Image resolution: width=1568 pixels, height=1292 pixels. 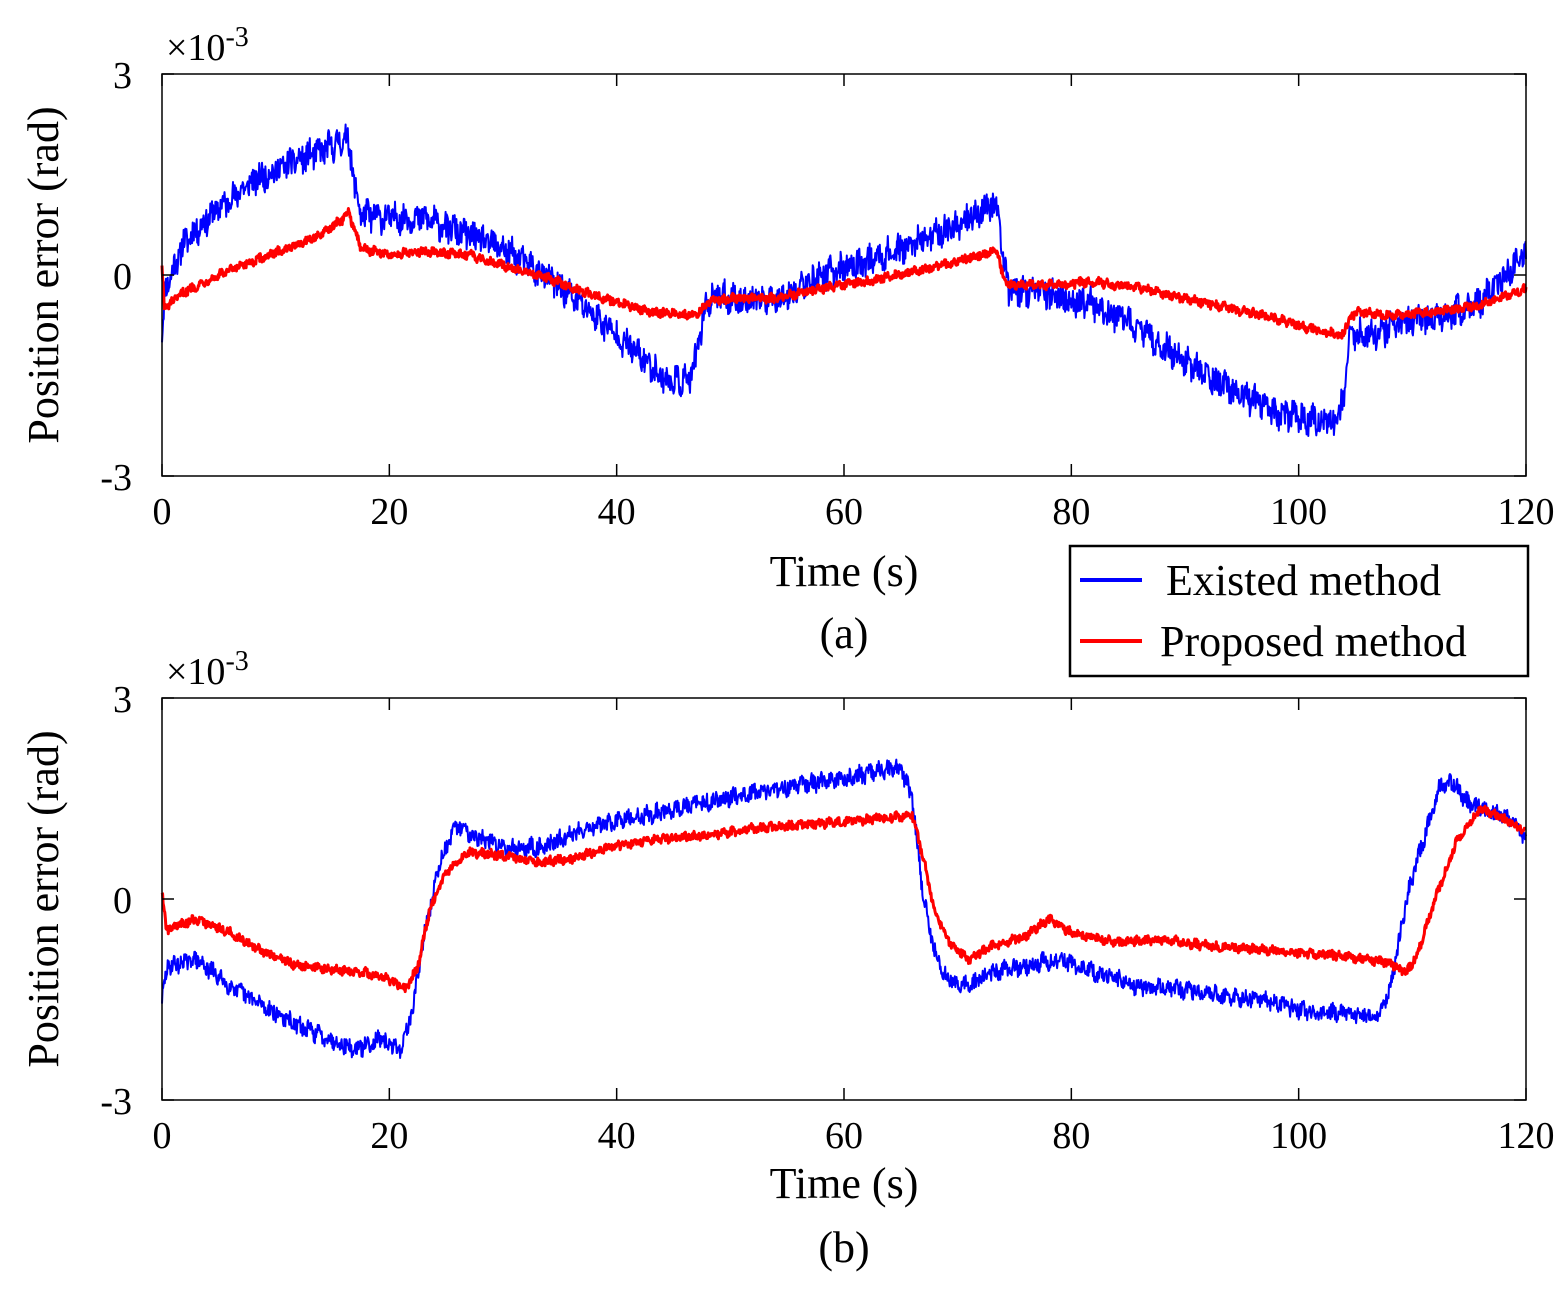 I want to click on panel-b-xtick-label-0: 0, so click(x=162, y=1136).